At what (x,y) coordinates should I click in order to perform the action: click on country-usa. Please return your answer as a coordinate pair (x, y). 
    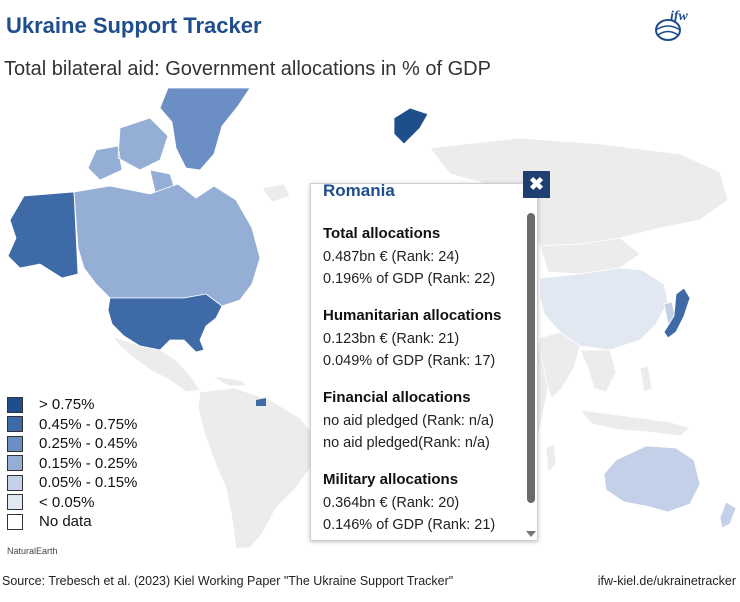
    Looking at the image, I should click on (165, 323).